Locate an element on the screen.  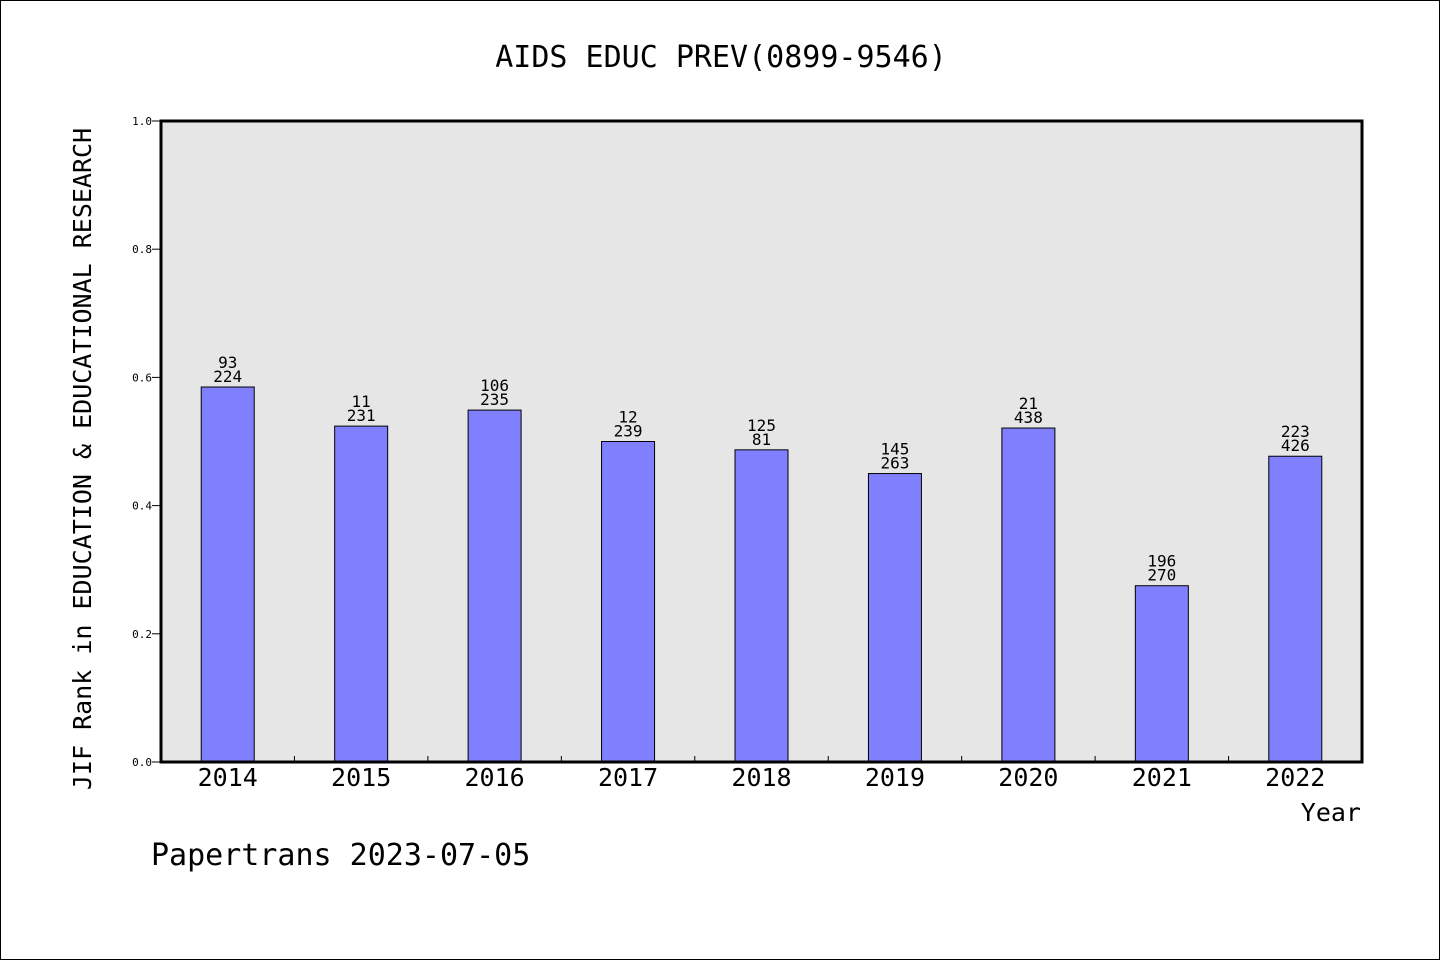
bar-label-2014-1: 93 is located at coordinates (227, 362).